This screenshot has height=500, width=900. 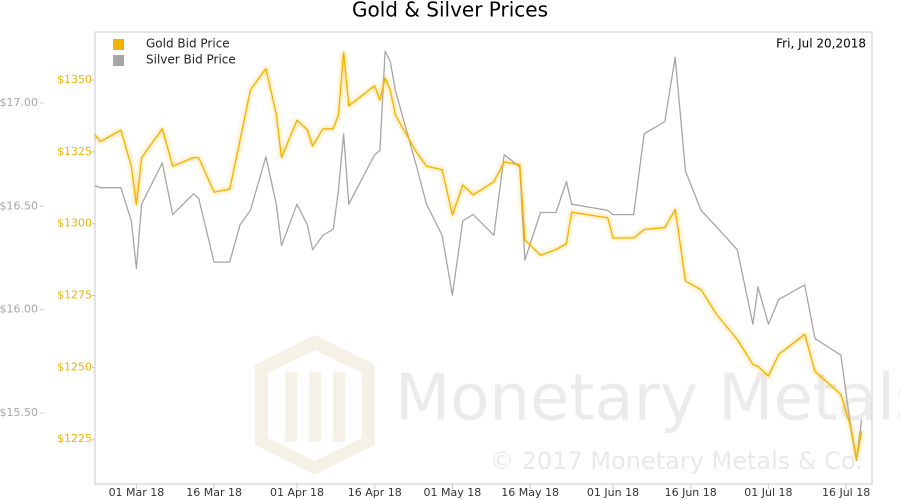 What do you see at coordinates (315, 405) in the screenshot?
I see `watermark-logo` at bounding box center [315, 405].